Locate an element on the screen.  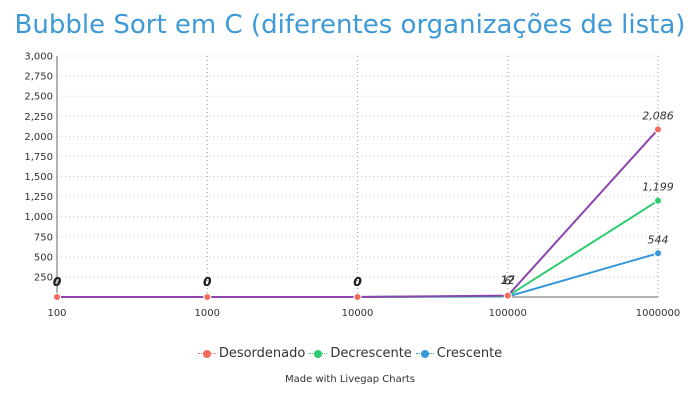
x-tick-label: 1000 is located at coordinates (207, 313).